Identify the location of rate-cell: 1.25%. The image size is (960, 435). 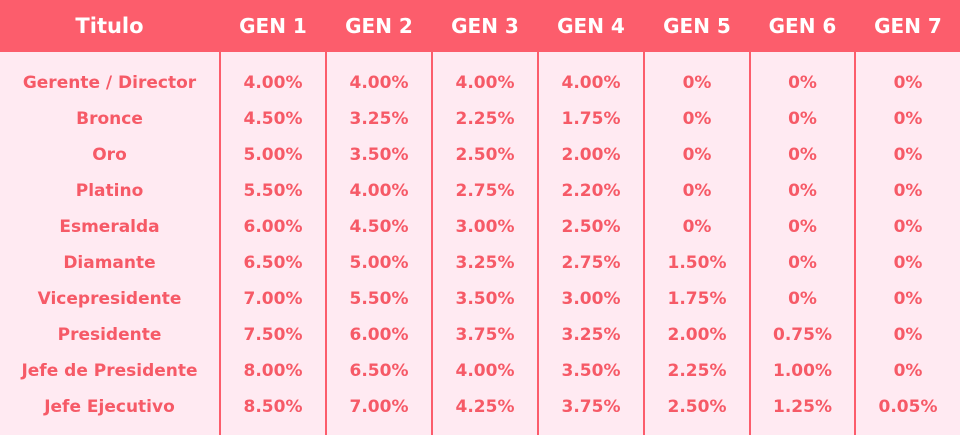
(802, 407).